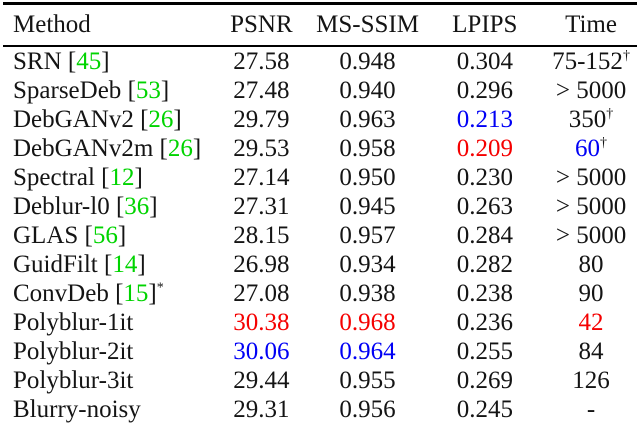  Describe the element at coordinates (261, 61) in the screenshot. I see `psnr-cell: 27.58` at that location.